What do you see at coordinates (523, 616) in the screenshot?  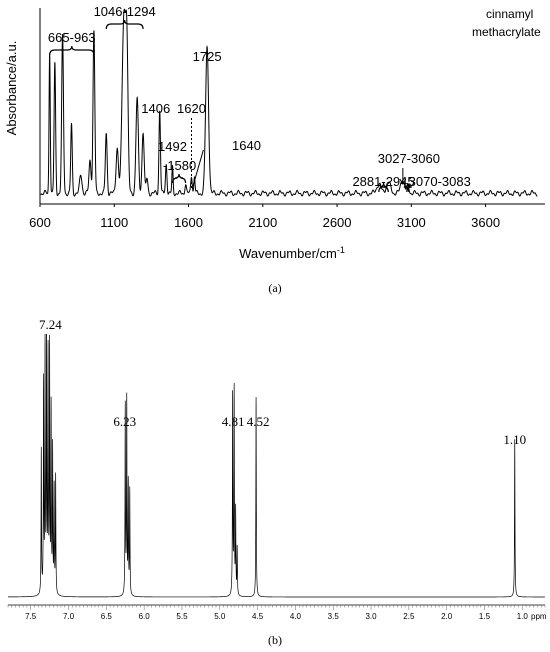 I see `nmr-x-tick-label: 1.0` at bounding box center [523, 616].